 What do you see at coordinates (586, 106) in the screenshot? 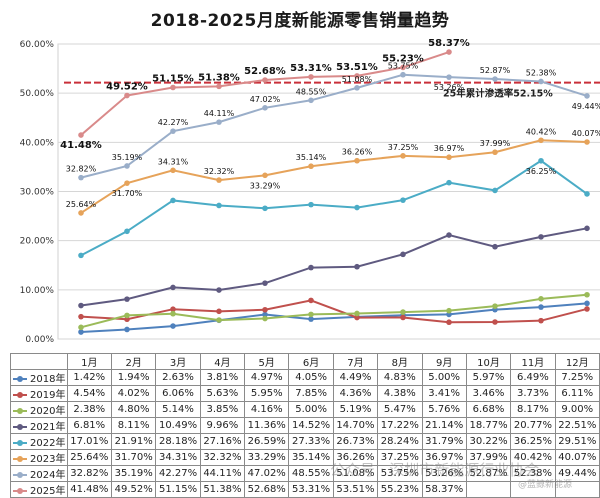
I see `data-label: 49.44%` at bounding box center [586, 106].